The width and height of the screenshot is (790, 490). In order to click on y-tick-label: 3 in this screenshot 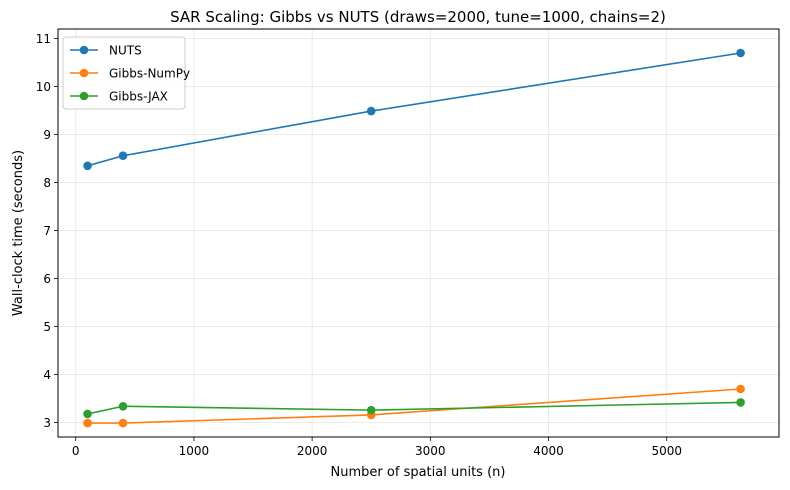, I will do `click(47, 423)`.